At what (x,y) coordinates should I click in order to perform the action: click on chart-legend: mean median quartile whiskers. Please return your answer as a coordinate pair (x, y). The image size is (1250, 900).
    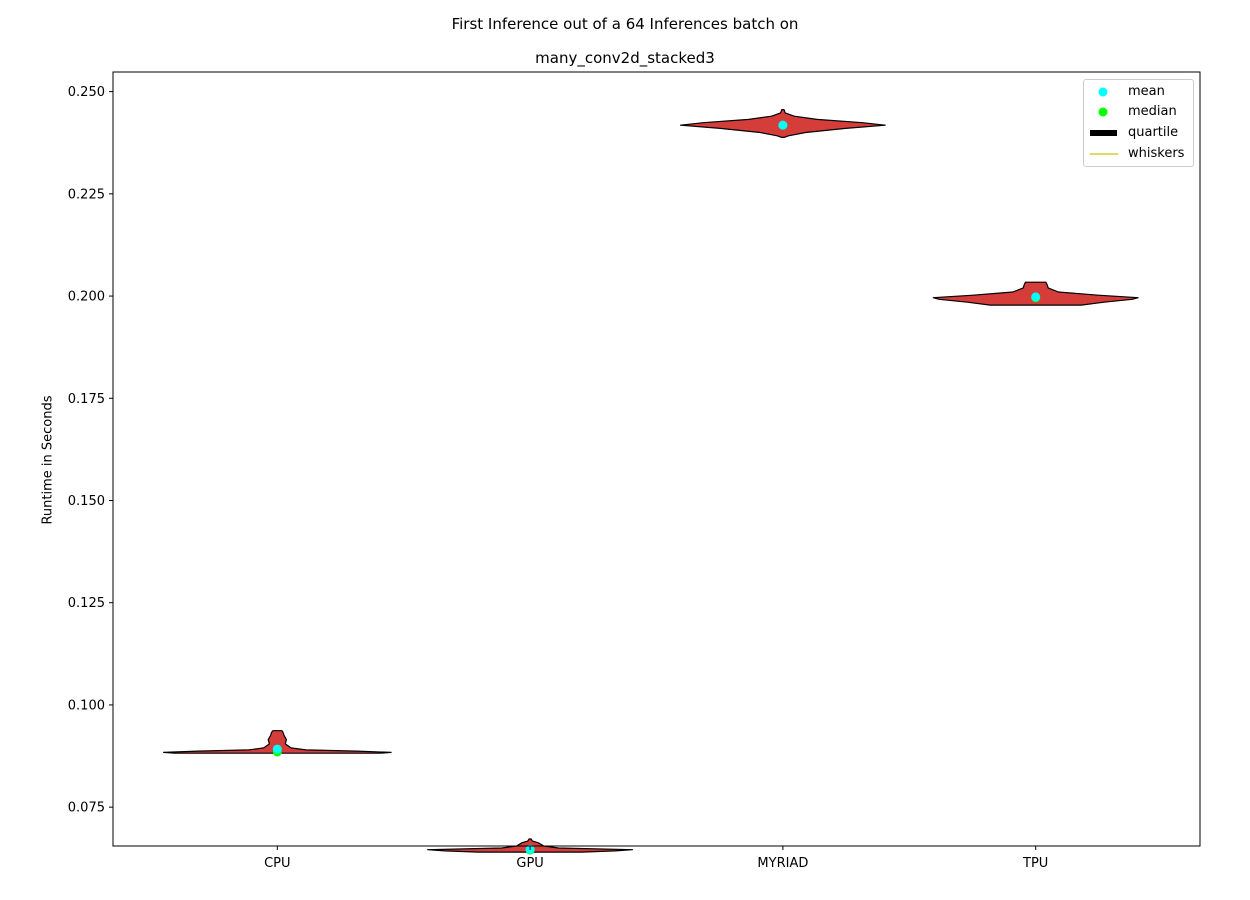
    Looking at the image, I should click on (1138, 123).